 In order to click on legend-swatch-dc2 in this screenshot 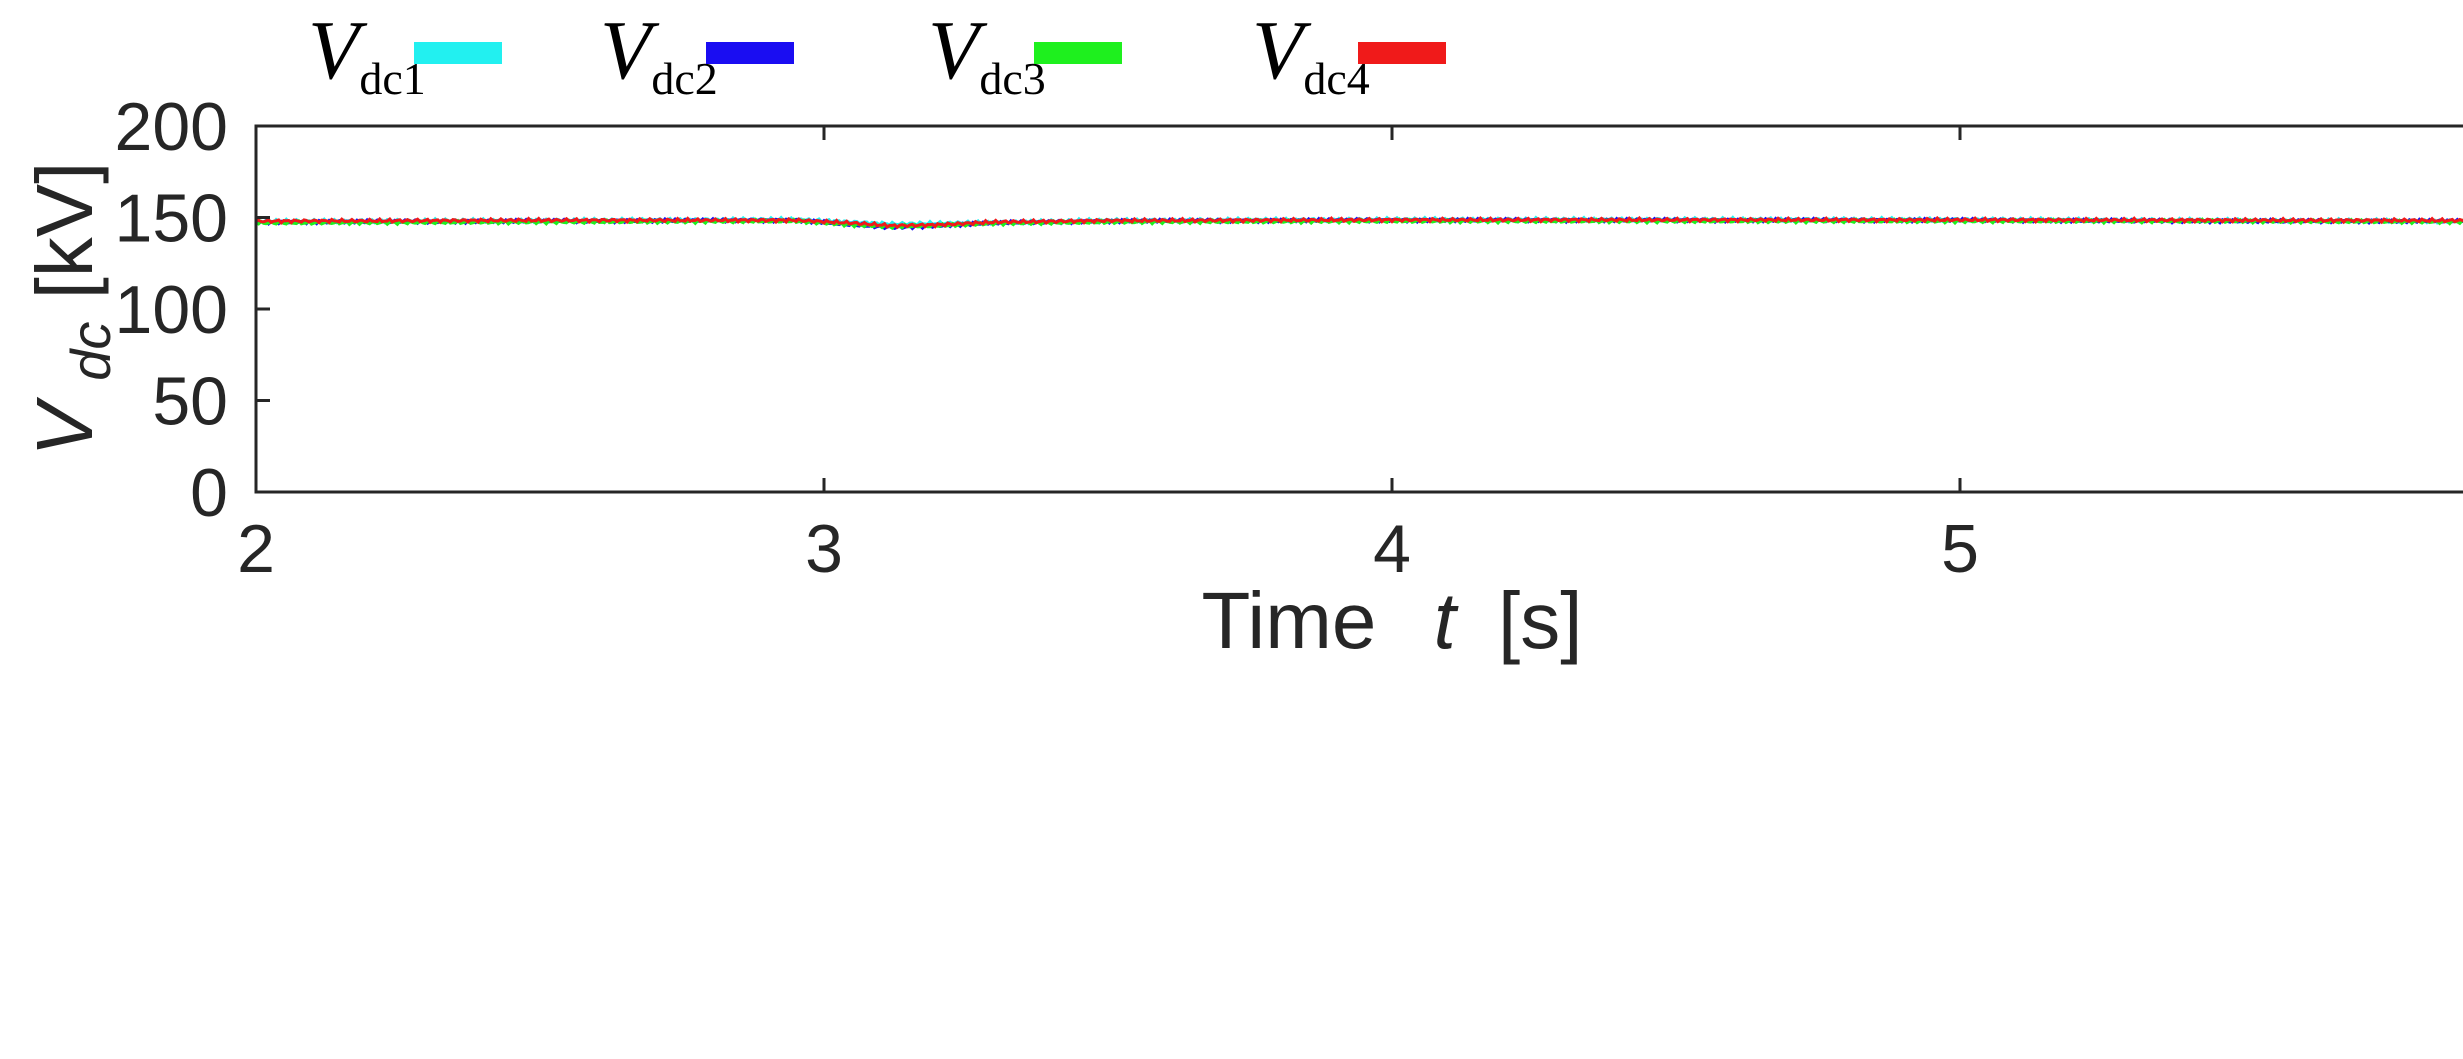, I will do `click(750, 53)`.